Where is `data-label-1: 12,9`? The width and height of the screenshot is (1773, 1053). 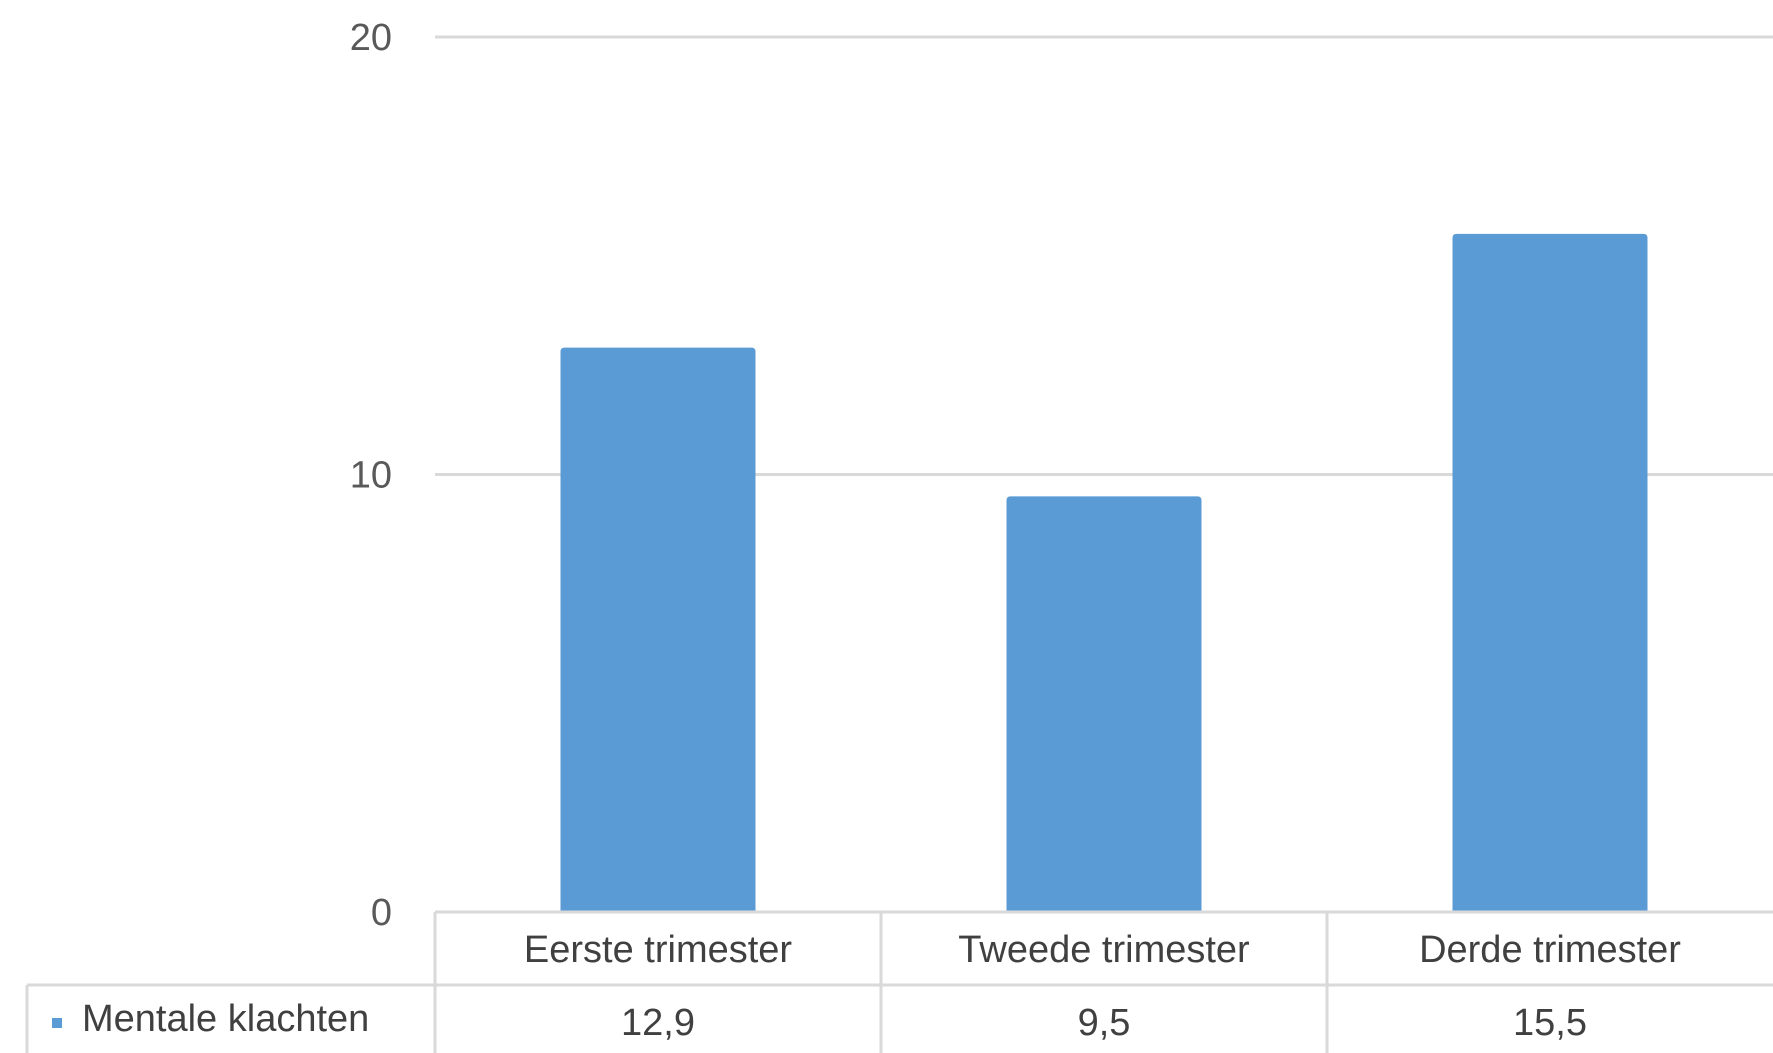
data-label-1: 12,9 is located at coordinates (658, 1023).